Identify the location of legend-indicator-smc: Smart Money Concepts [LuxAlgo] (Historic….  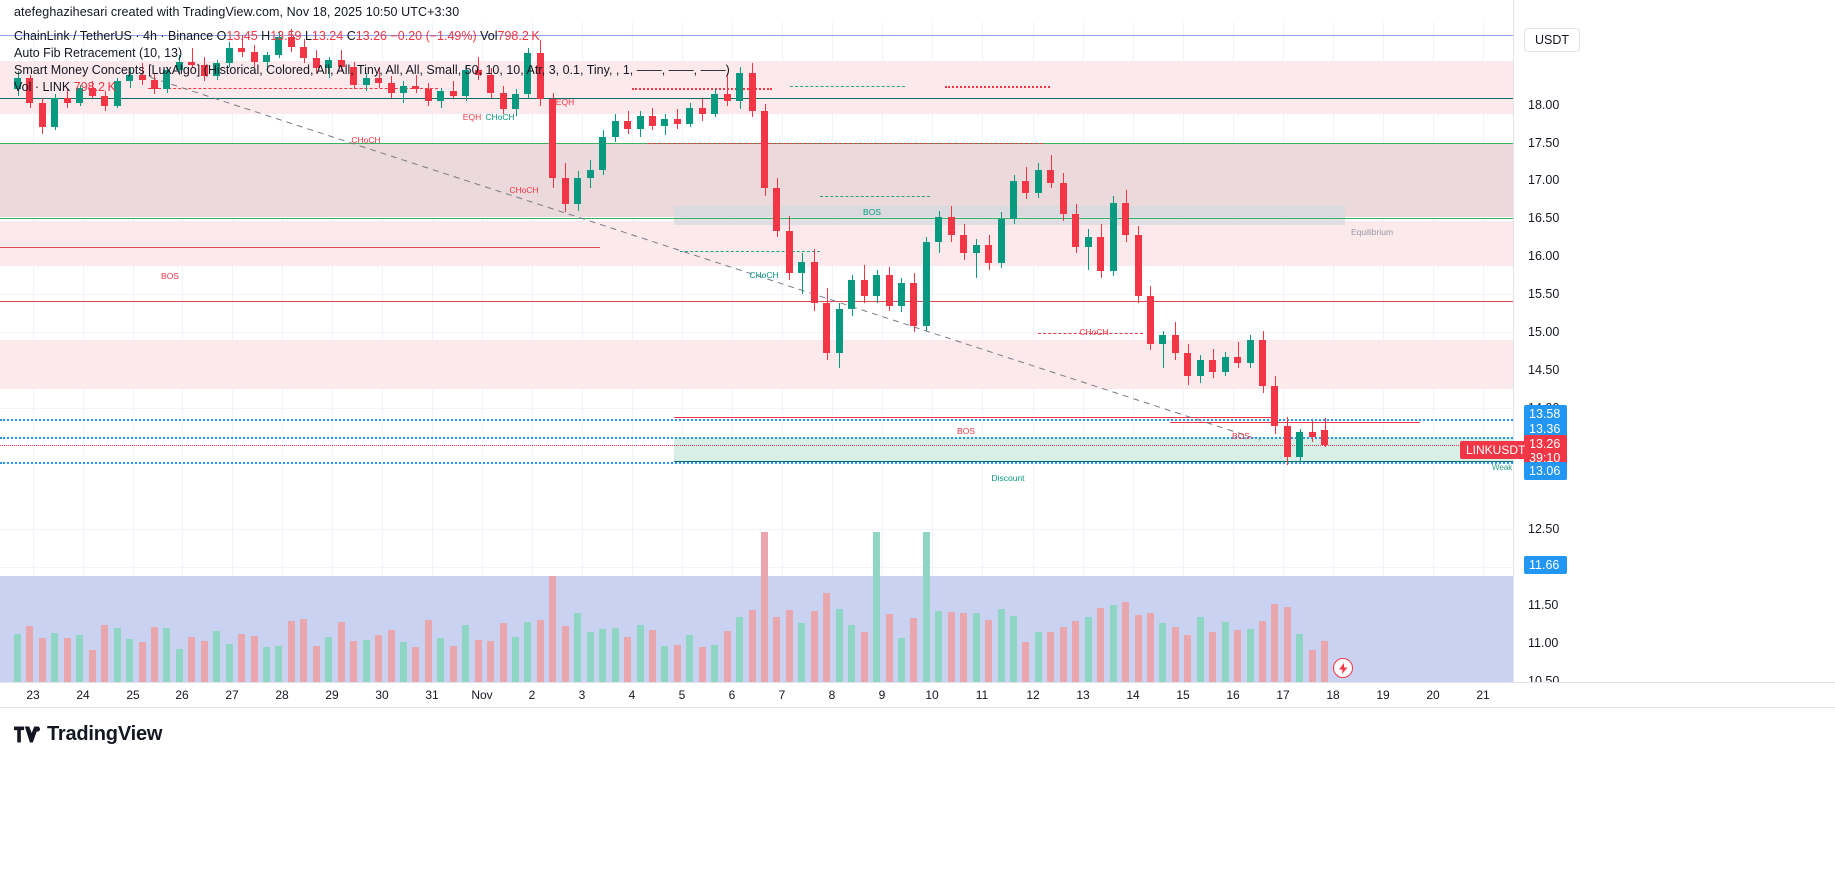
(372, 70).